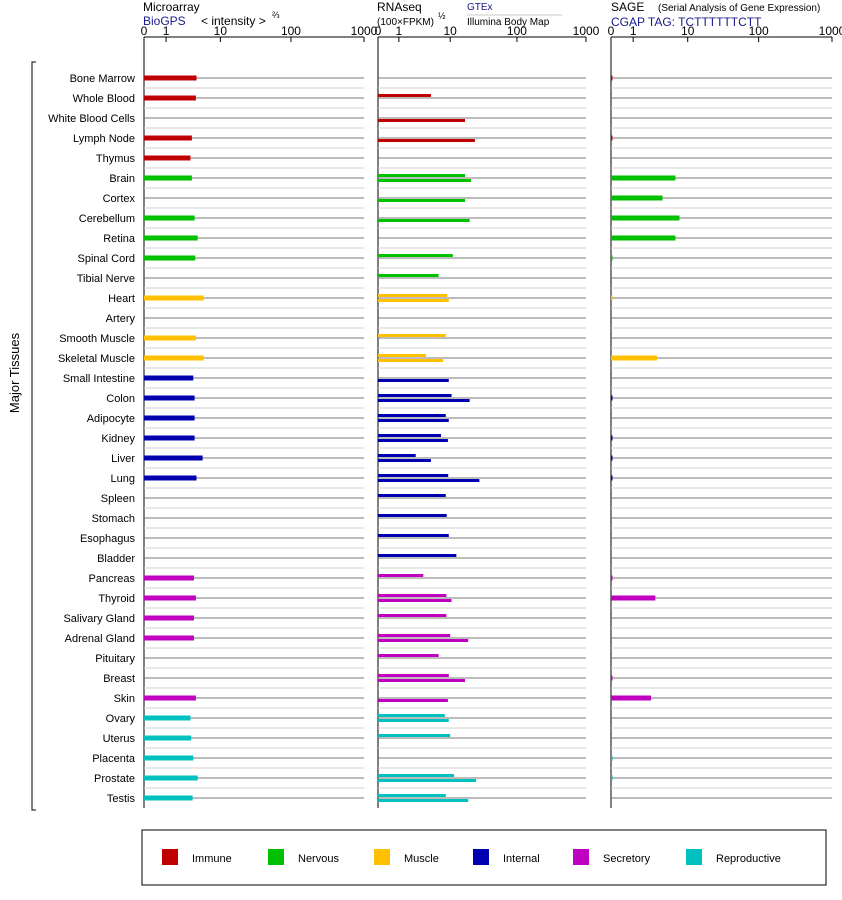 The width and height of the screenshot is (842, 900). I want to click on tissue-label: Lung, so click(123, 479).